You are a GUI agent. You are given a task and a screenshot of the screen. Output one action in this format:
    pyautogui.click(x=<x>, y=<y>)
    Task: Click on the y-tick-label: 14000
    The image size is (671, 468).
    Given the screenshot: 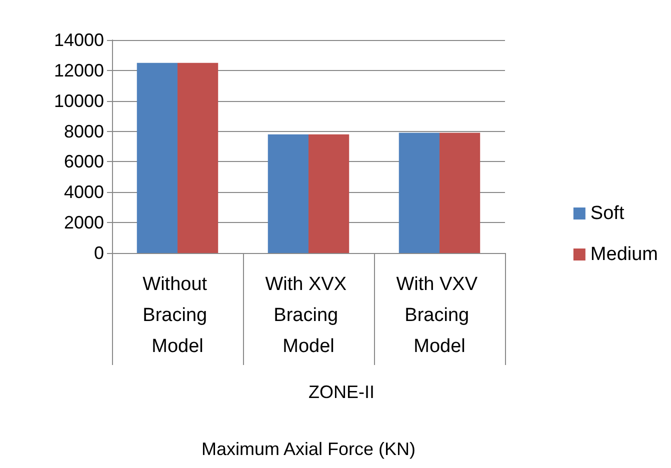 What is the action you would take?
    pyautogui.click(x=79, y=40)
    